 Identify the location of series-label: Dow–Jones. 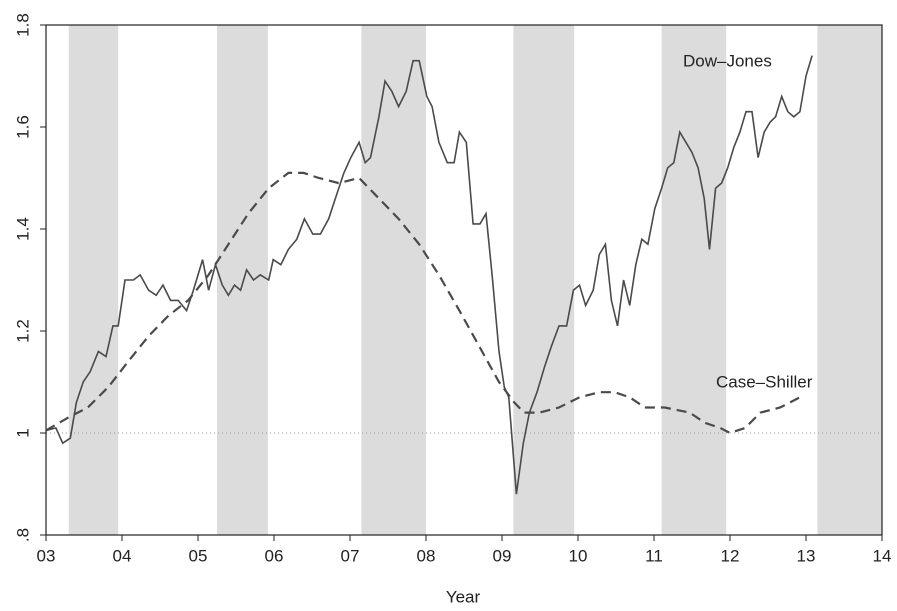
(727, 60).